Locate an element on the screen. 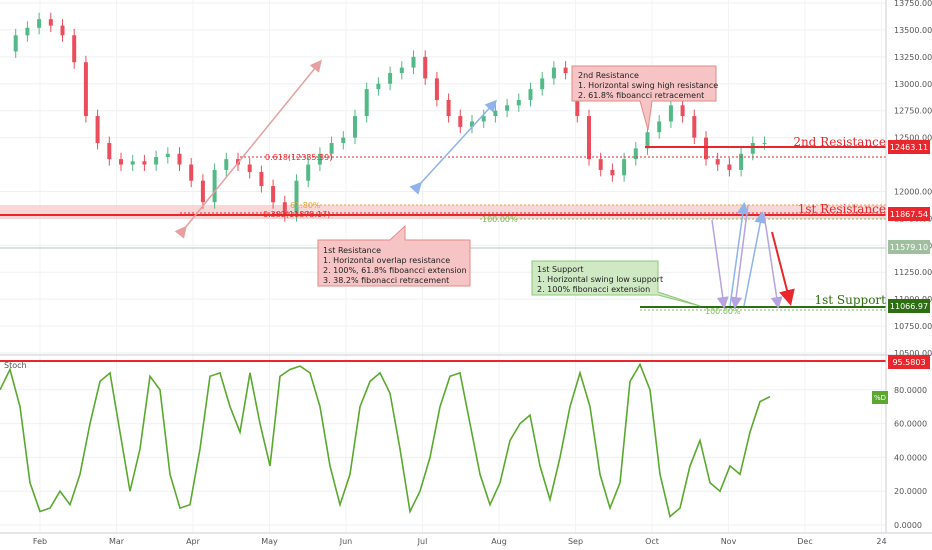 Image resolution: width=932 pixels, height=550 pixels. badge-stoch-d: %D is located at coordinates (880, 397).